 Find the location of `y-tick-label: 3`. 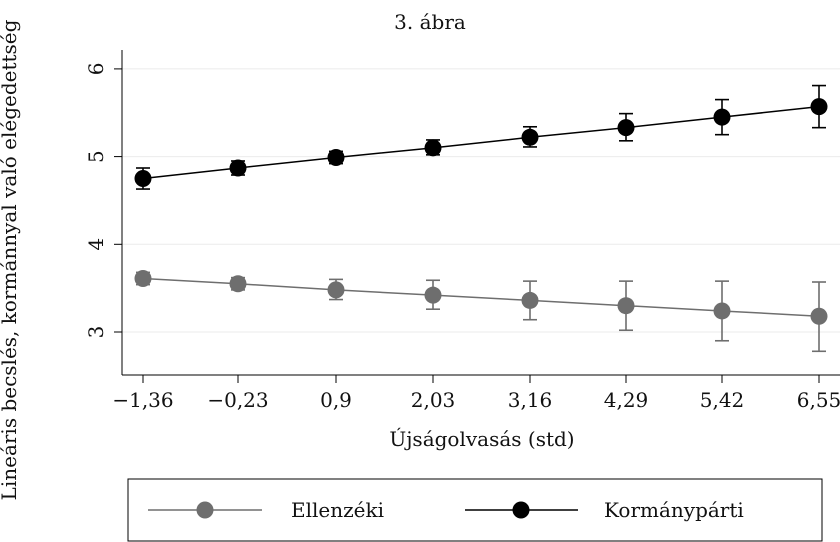

y-tick-label: 3 is located at coordinates (96, 332).